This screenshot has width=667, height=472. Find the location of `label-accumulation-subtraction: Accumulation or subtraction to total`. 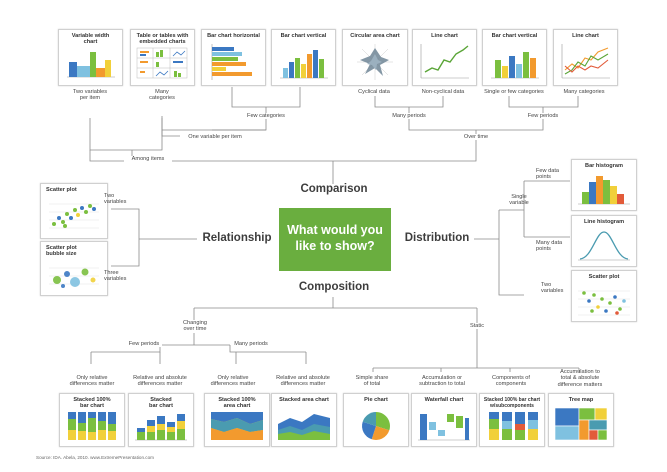

label-accumulation-subtraction: Accumulation or subtraction to total is located at coordinates (442, 381).